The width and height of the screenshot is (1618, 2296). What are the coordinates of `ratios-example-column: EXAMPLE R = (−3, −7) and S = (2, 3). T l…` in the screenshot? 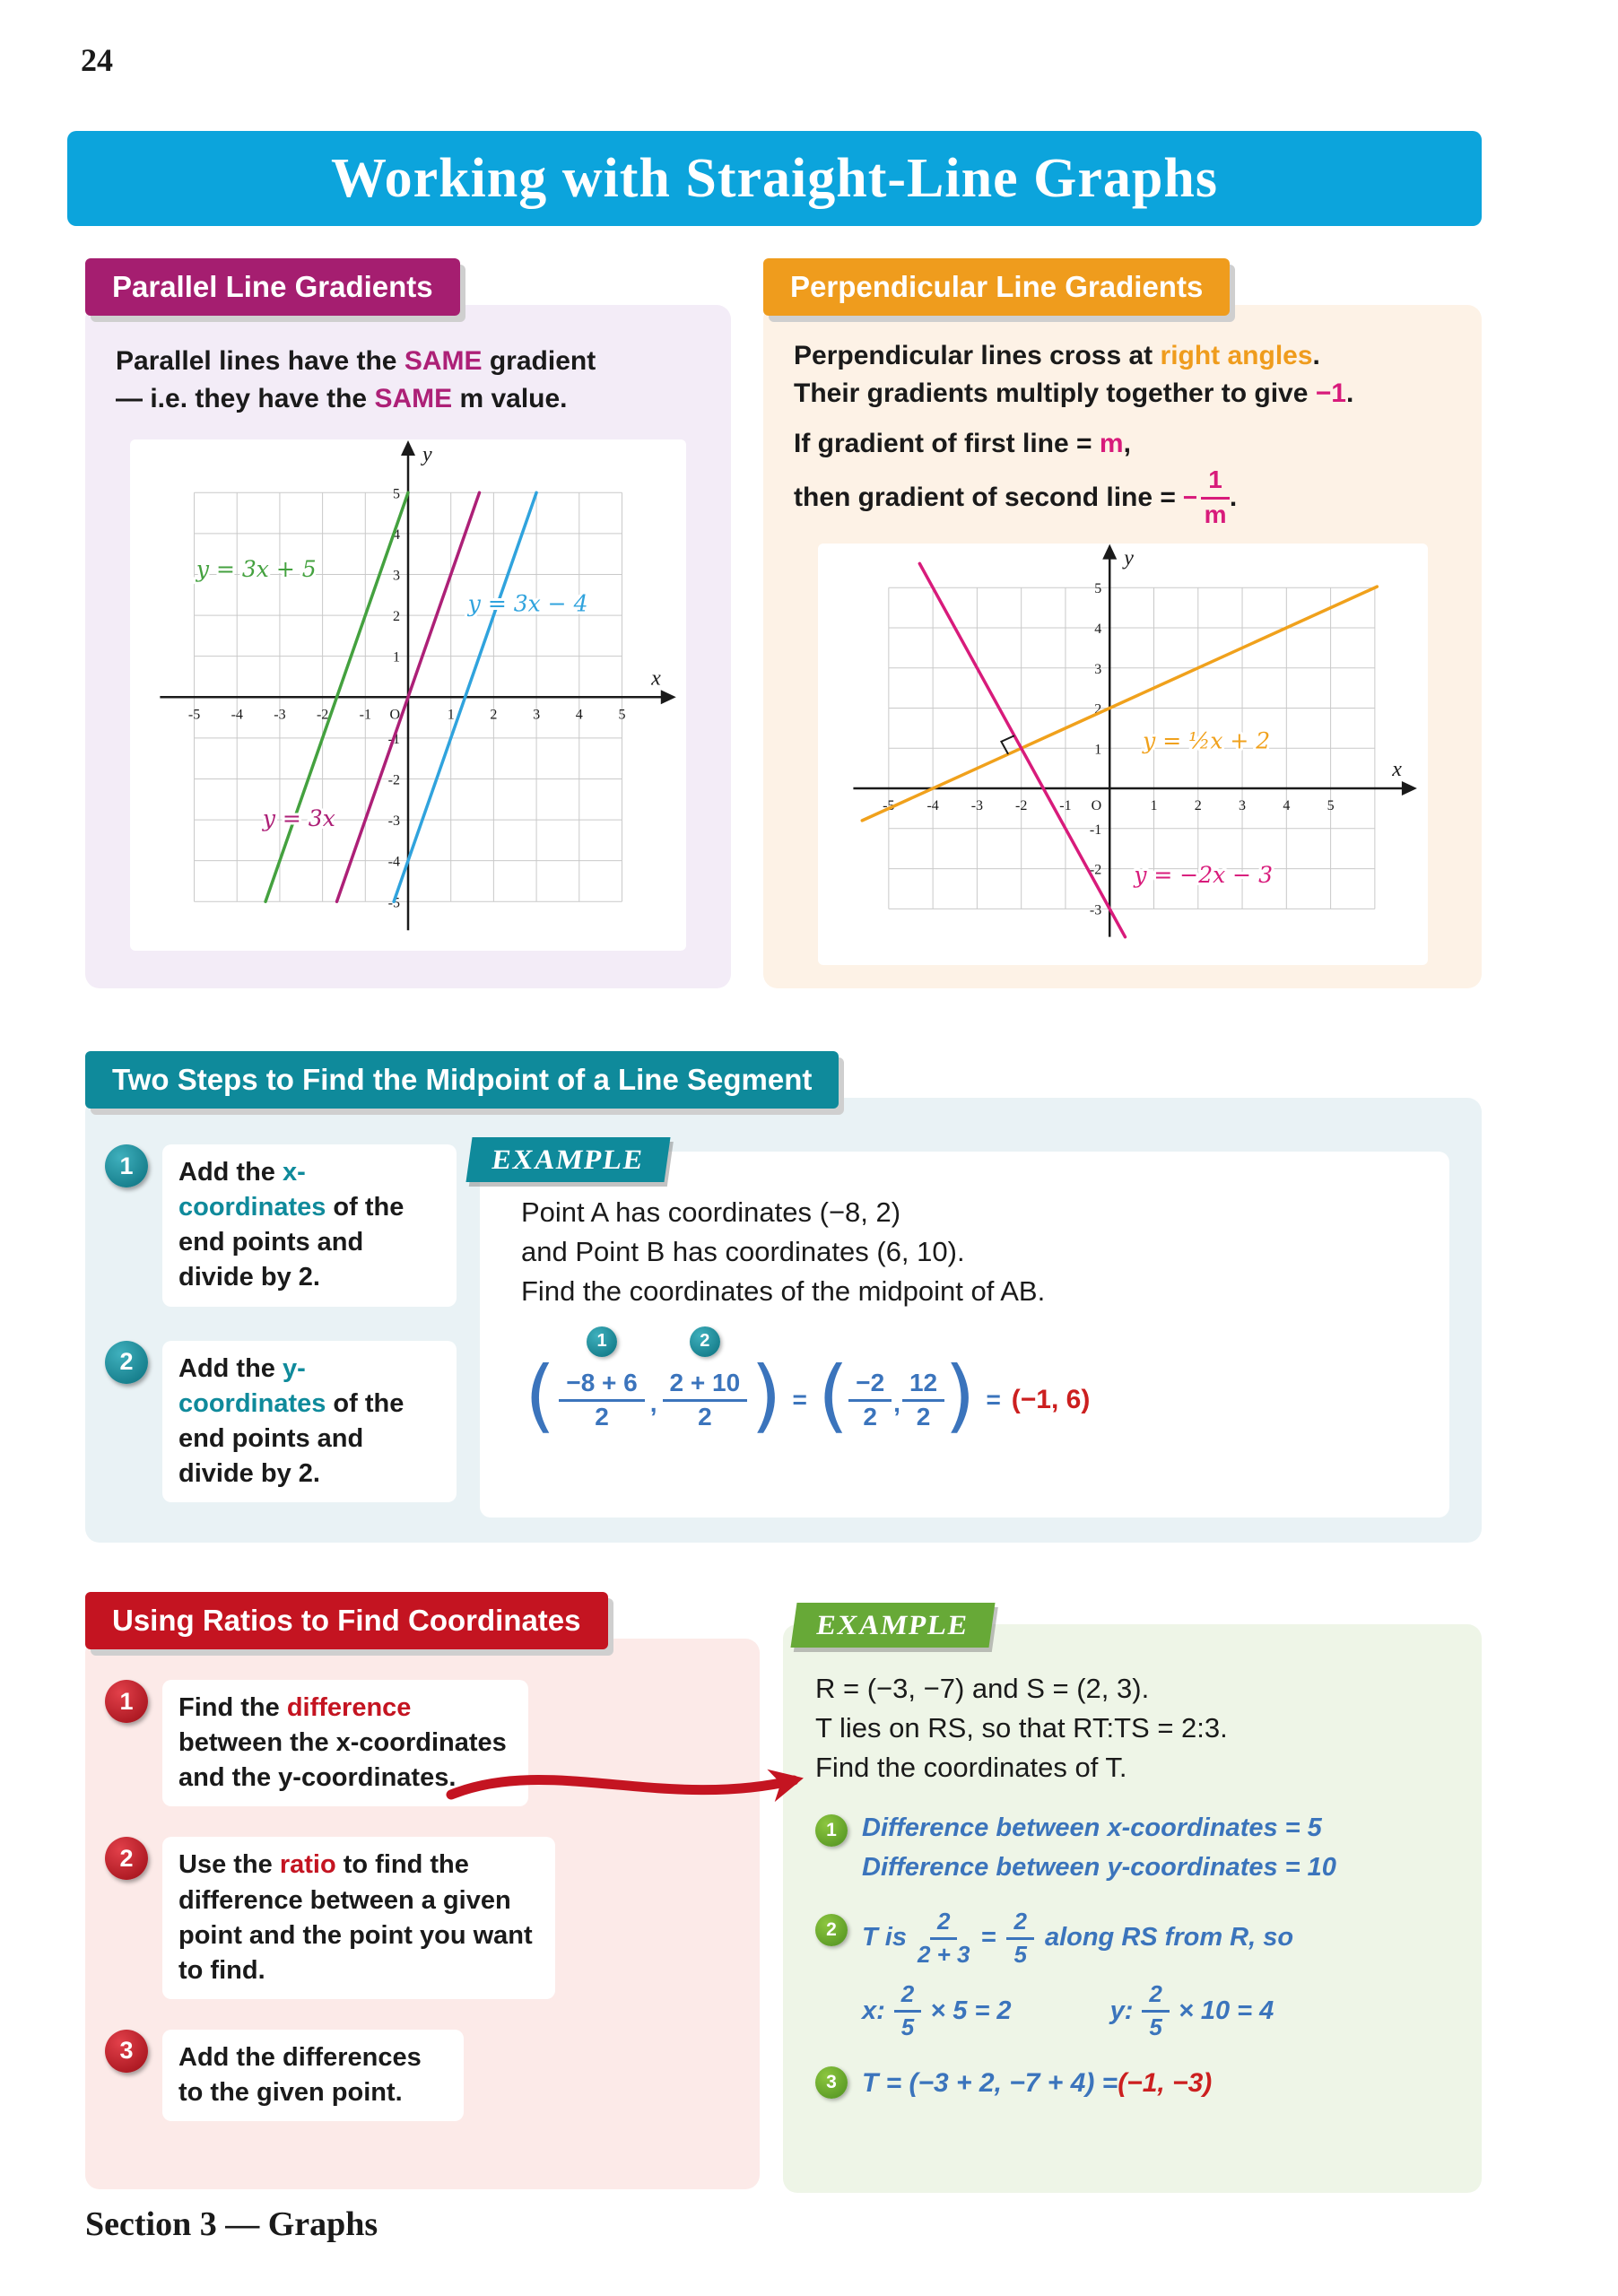 It's located at (1132, 1898).